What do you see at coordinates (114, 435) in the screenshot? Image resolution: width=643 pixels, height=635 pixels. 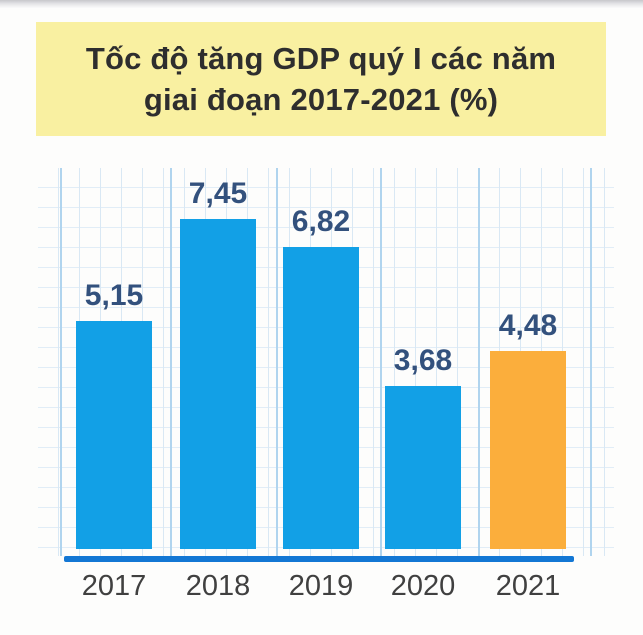 I see `bar-2017` at bounding box center [114, 435].